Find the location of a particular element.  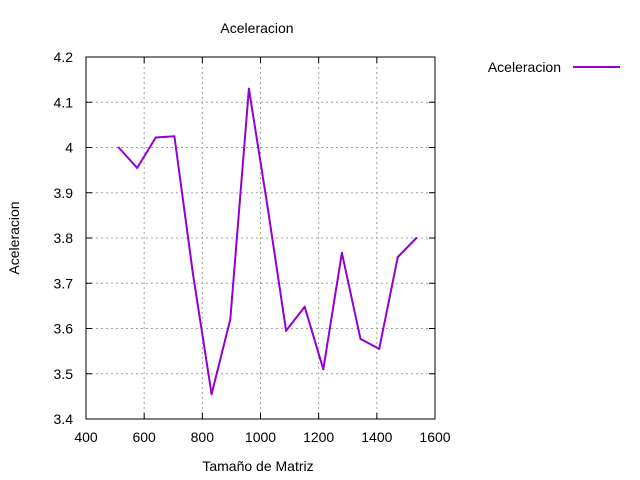

y-tick-label: 3.4 is located at coordinates (64, 419).